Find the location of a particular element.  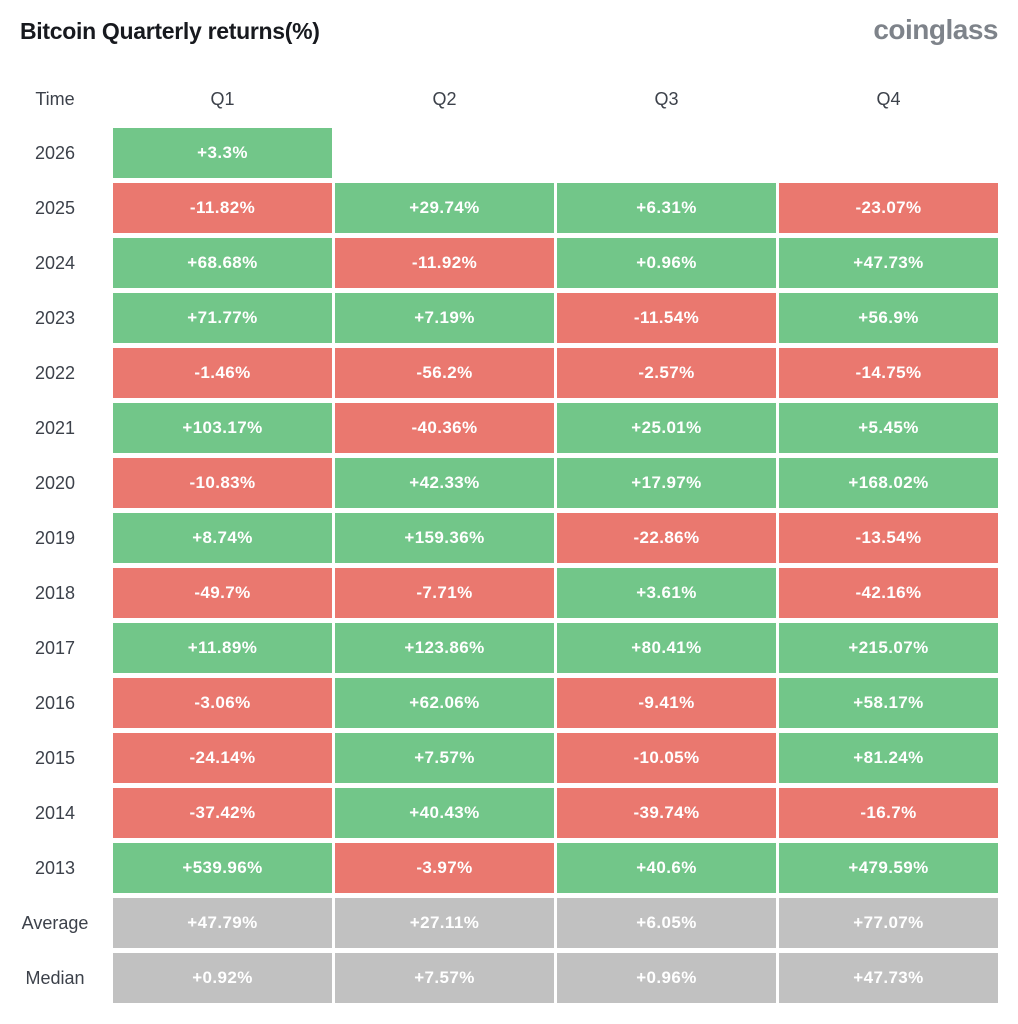

return-cell-2020-q3: +17.97% is located at coordinates (666, 483).